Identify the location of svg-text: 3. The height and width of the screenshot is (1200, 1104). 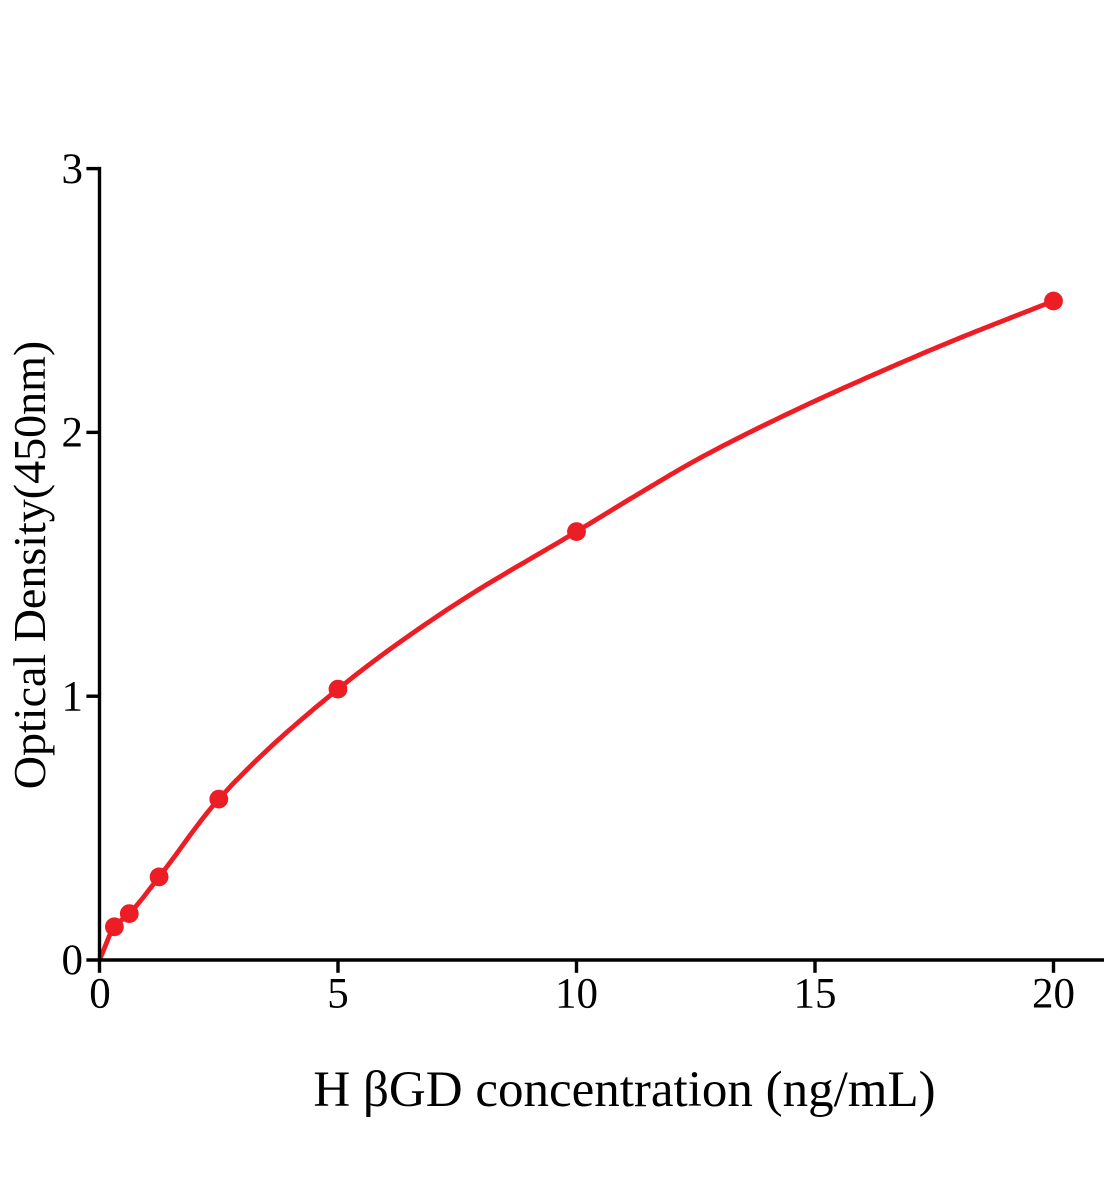
(73, 169).